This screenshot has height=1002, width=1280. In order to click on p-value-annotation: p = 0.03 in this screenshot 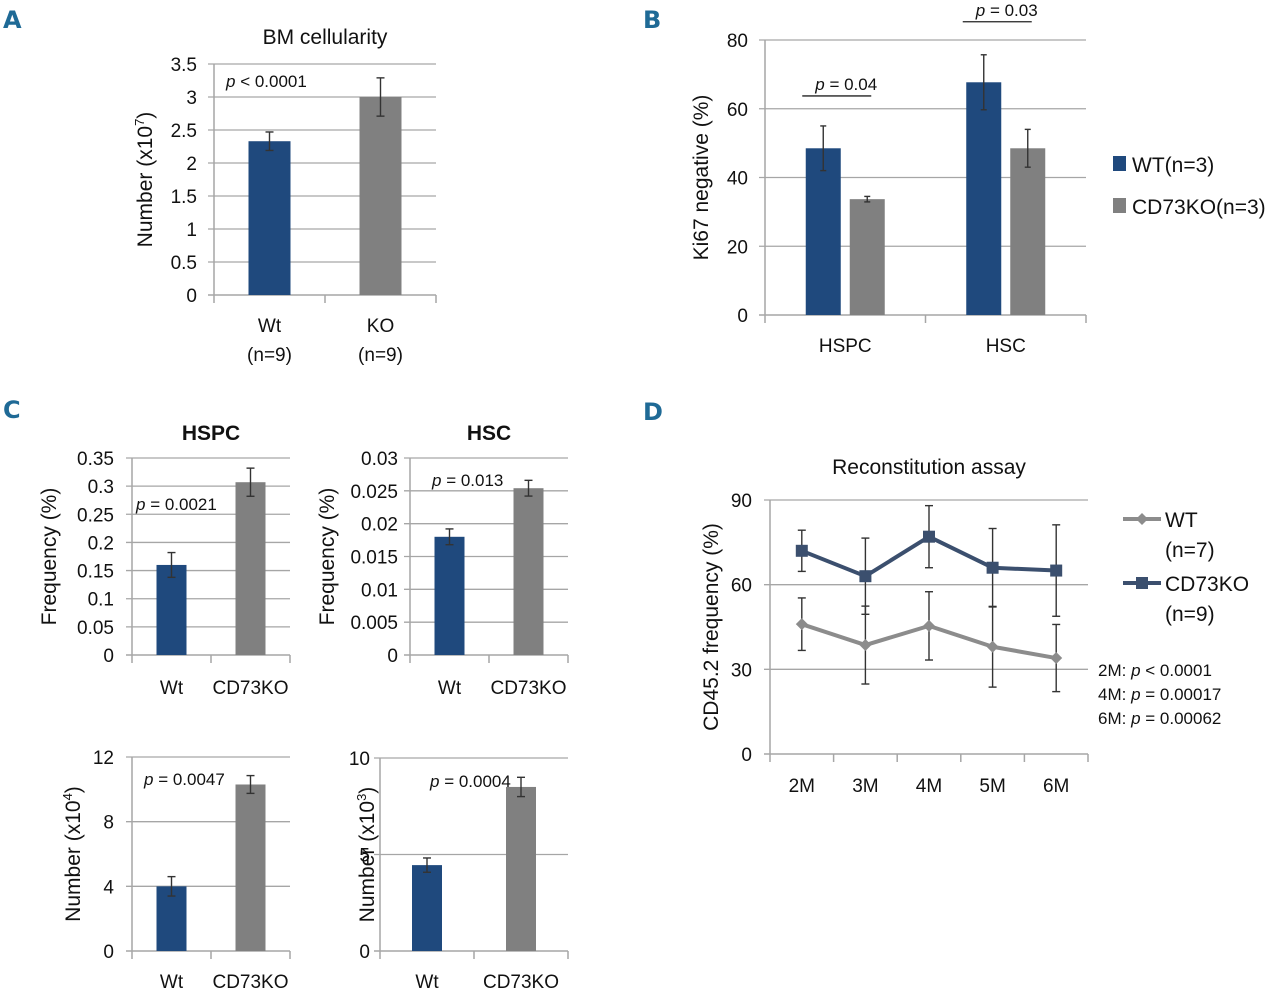, I will do `click(1006, 10)`.